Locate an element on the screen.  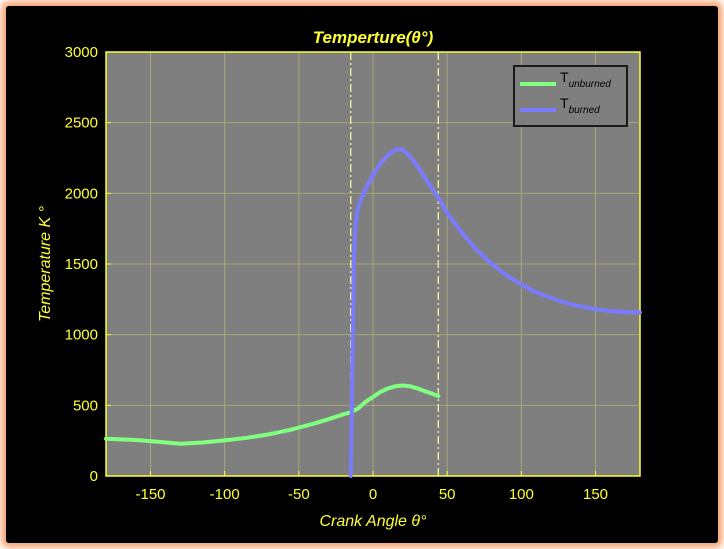
x-tick-label: -50 is located at coordinates (299, 494).